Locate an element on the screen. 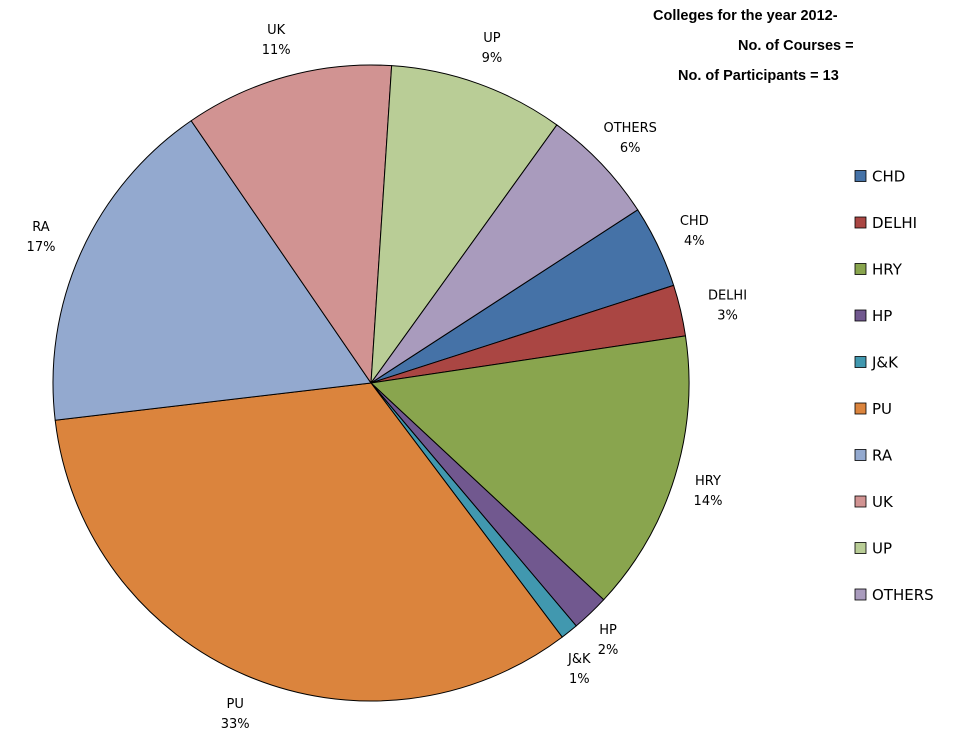 This screenshot has height=756, width=953. pie-slice-up is located at coordinates (464, 224).